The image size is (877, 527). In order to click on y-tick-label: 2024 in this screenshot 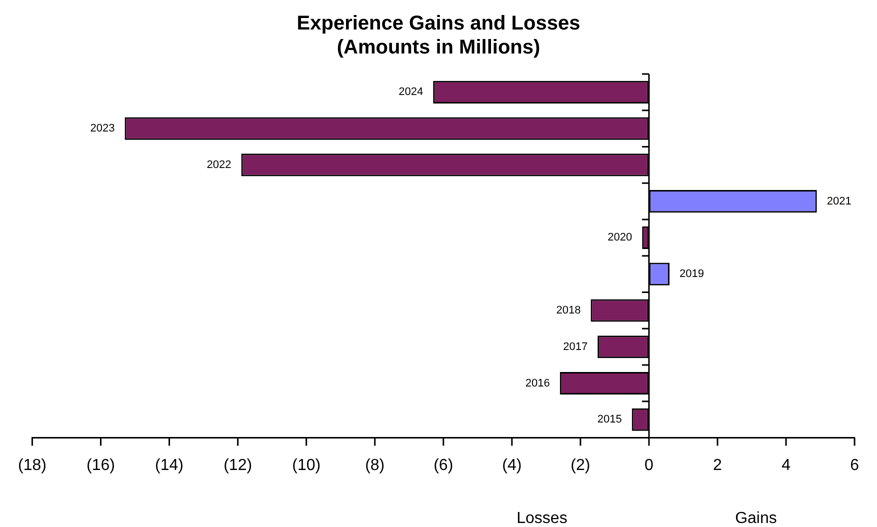, I will do `click(411, 92)`.